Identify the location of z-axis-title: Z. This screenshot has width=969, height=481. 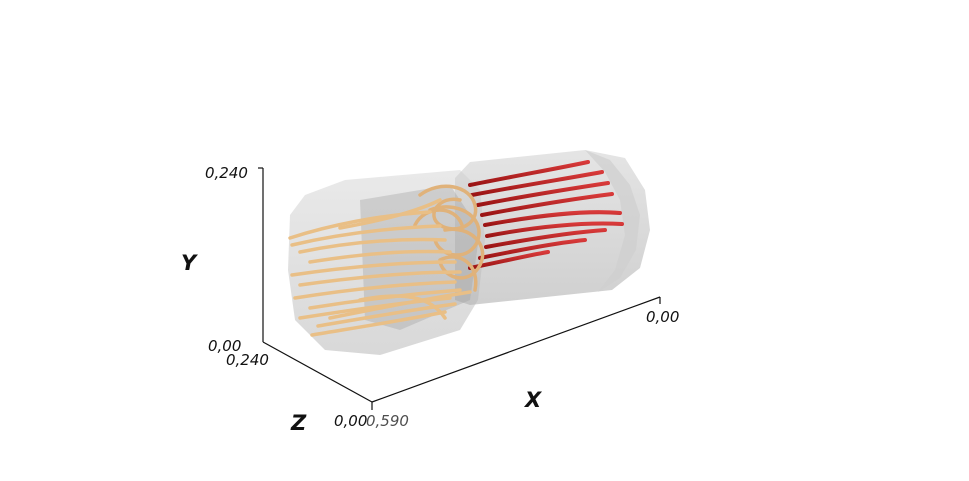
(298, 423).